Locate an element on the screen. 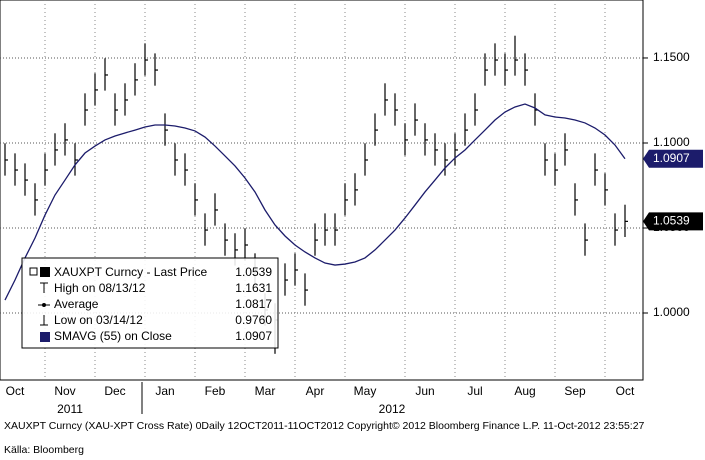 The width and height of the screenshot is (705, 460). legend-label: XAUXPT Curncy - Last Price is located at coordinates (130, 272).